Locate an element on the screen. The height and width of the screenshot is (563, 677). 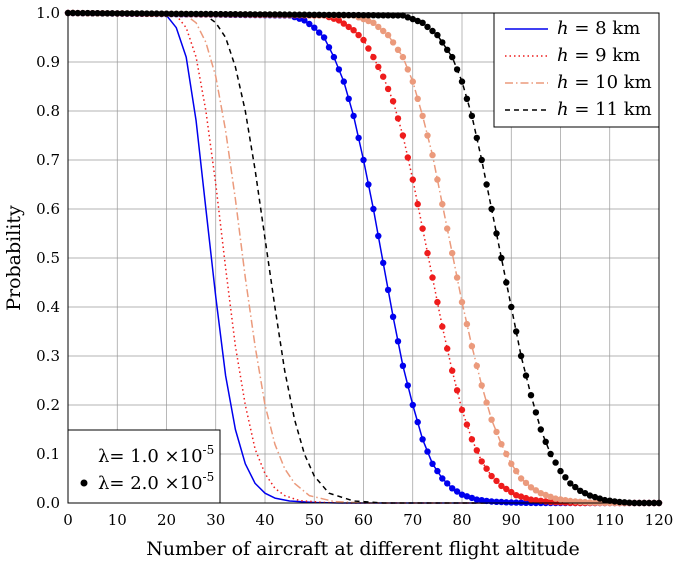
lambda-legend: λ= 1.0 ×10-5 λ= 2.0 ×10-5 is located at coordinates (144, 466).